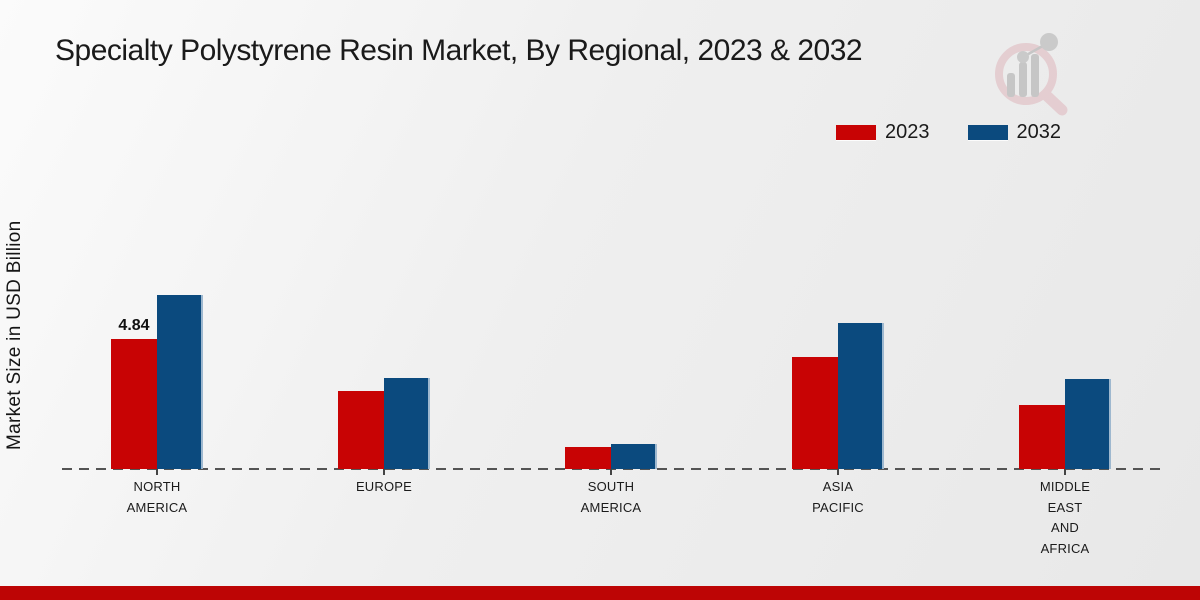  What do you see at coordinates (987, 132) in the screenshot?
I see `legend-swatch-2032` at bounding box center [987, 132].